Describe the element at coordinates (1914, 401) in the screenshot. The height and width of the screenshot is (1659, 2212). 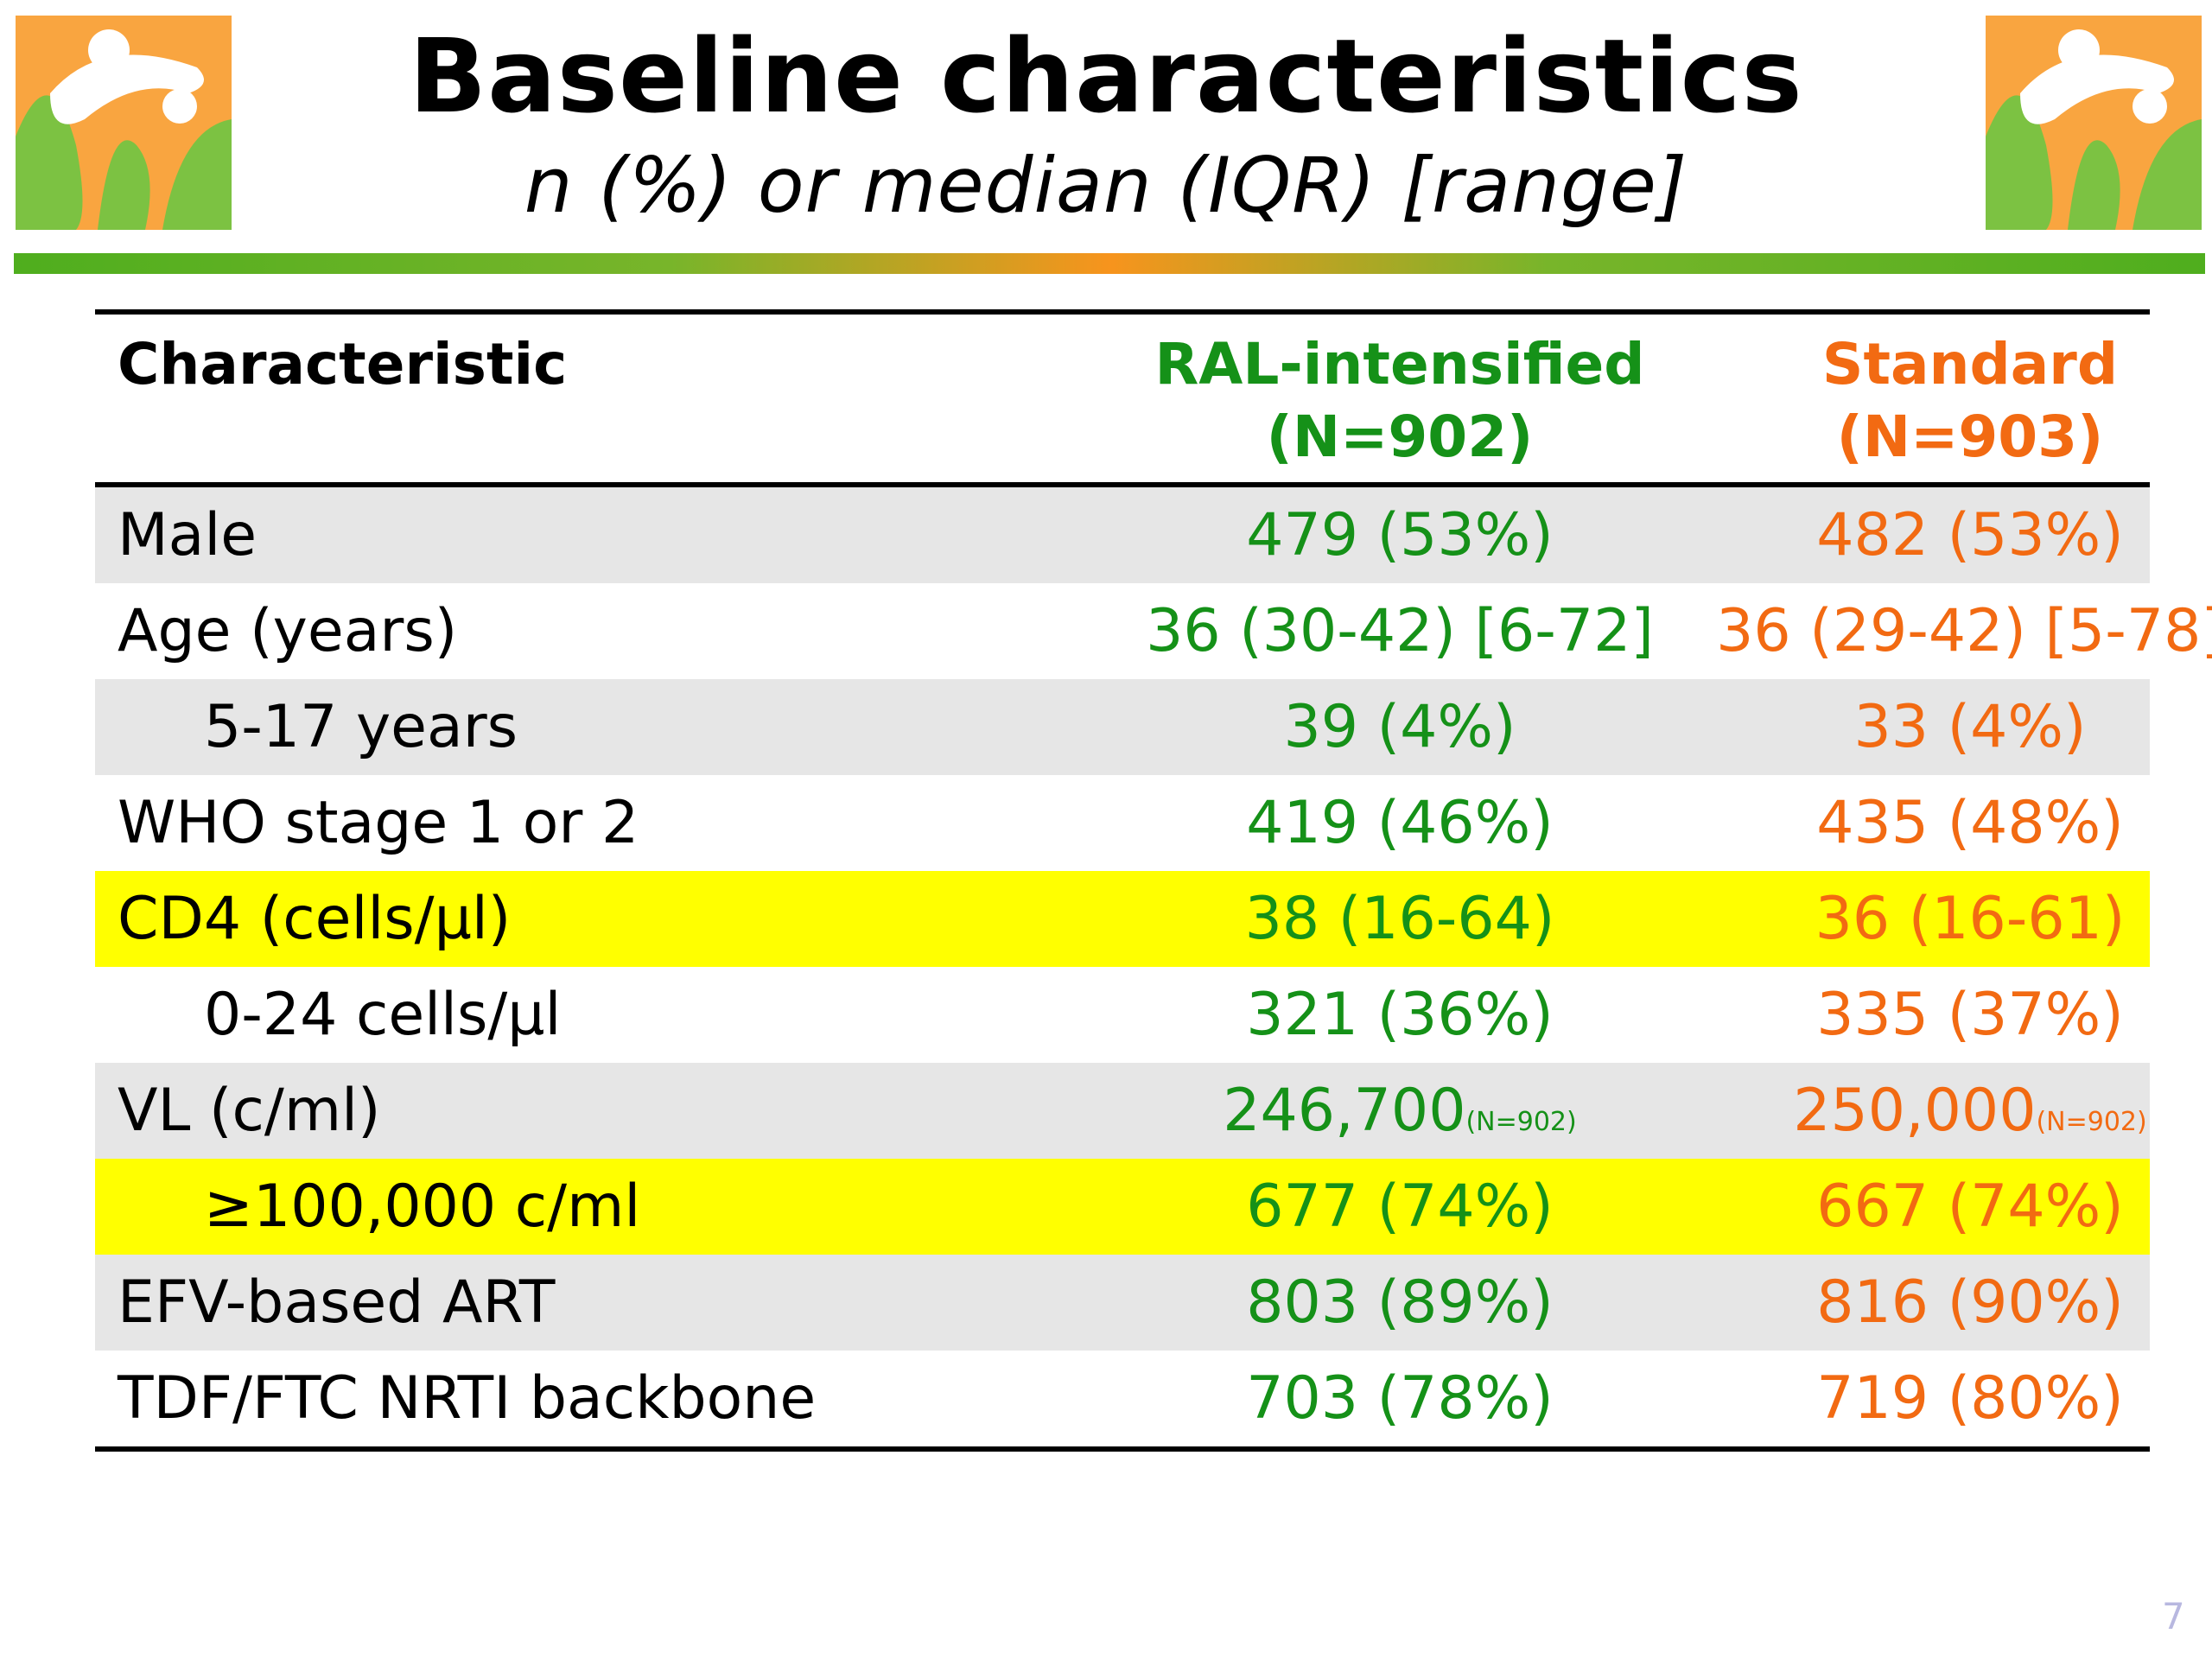
I see `header-standard: Standard (N=903)` at that location.